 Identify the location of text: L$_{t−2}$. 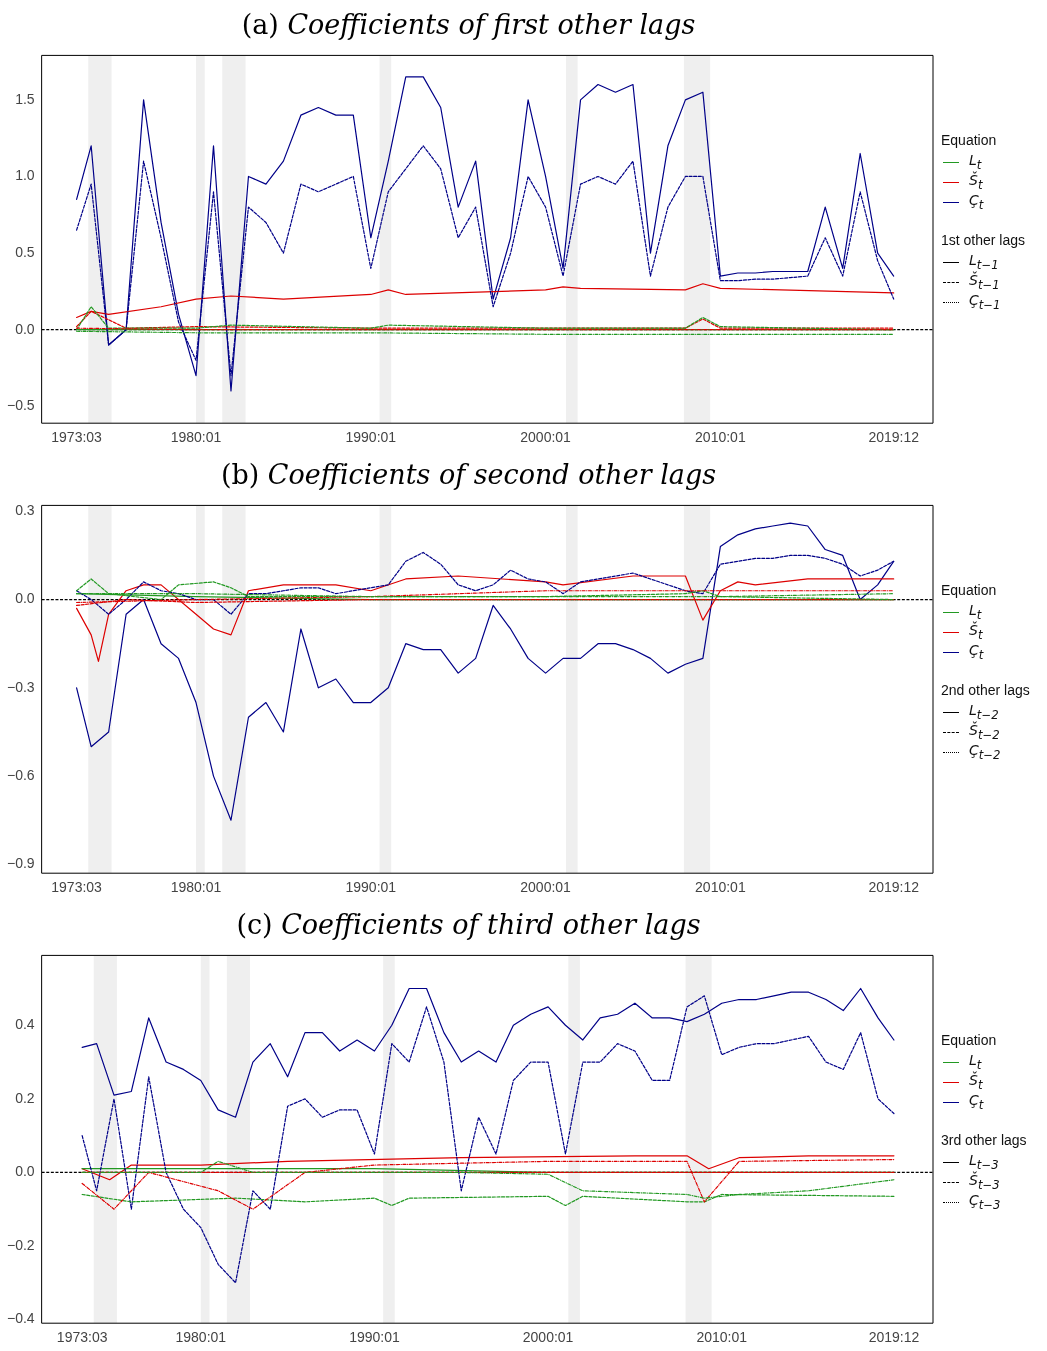
(984, 712).